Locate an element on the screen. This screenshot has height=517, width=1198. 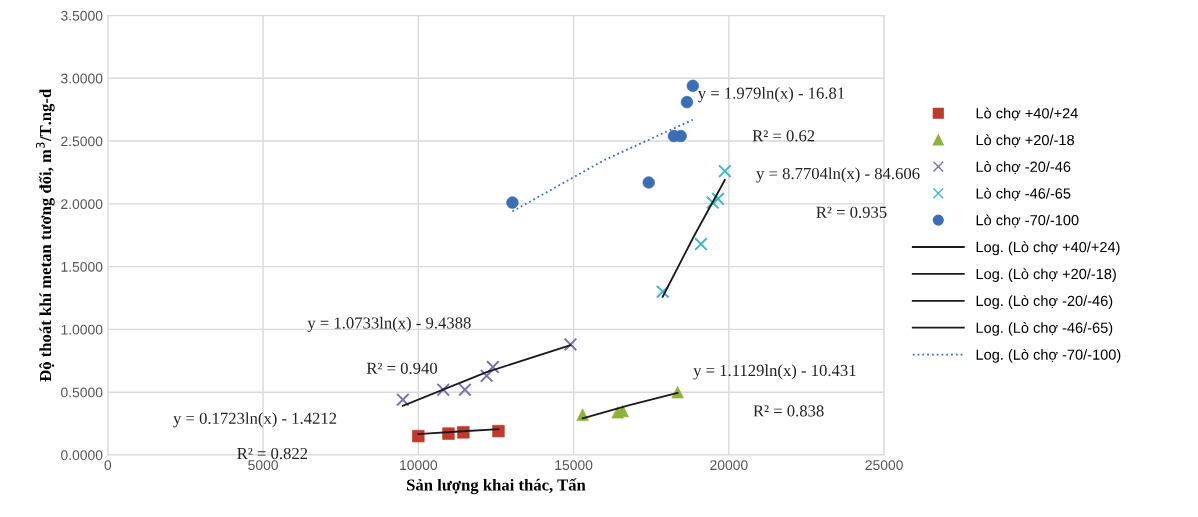
legend-label: Lò chợ -20/-46 is located at coordinates (1023, 167).